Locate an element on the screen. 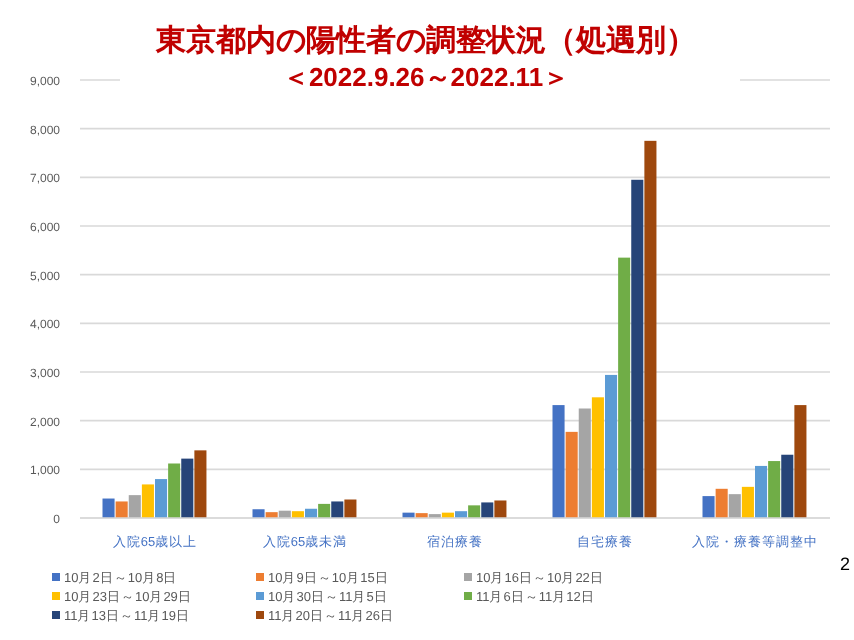 Image resolution: width=854 pixels, height=640 pixels. chart-subtitle: ＜2022.9.26～2022.11＞ is located at coordinates (426, 77).